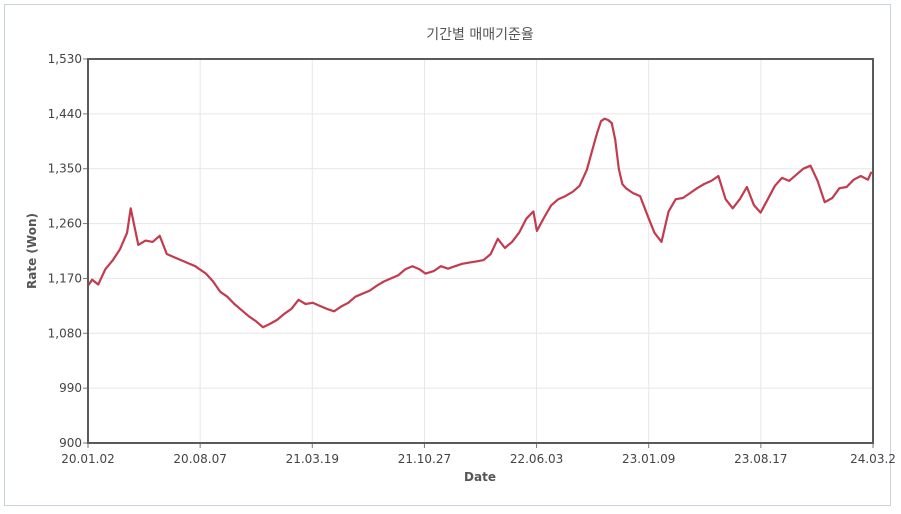 The image size is (901, 514). I want to click on y-axis-ticks: 900 990 1,080 1,170 1,260 1,350 1,440 1,530, so click(65, 251).